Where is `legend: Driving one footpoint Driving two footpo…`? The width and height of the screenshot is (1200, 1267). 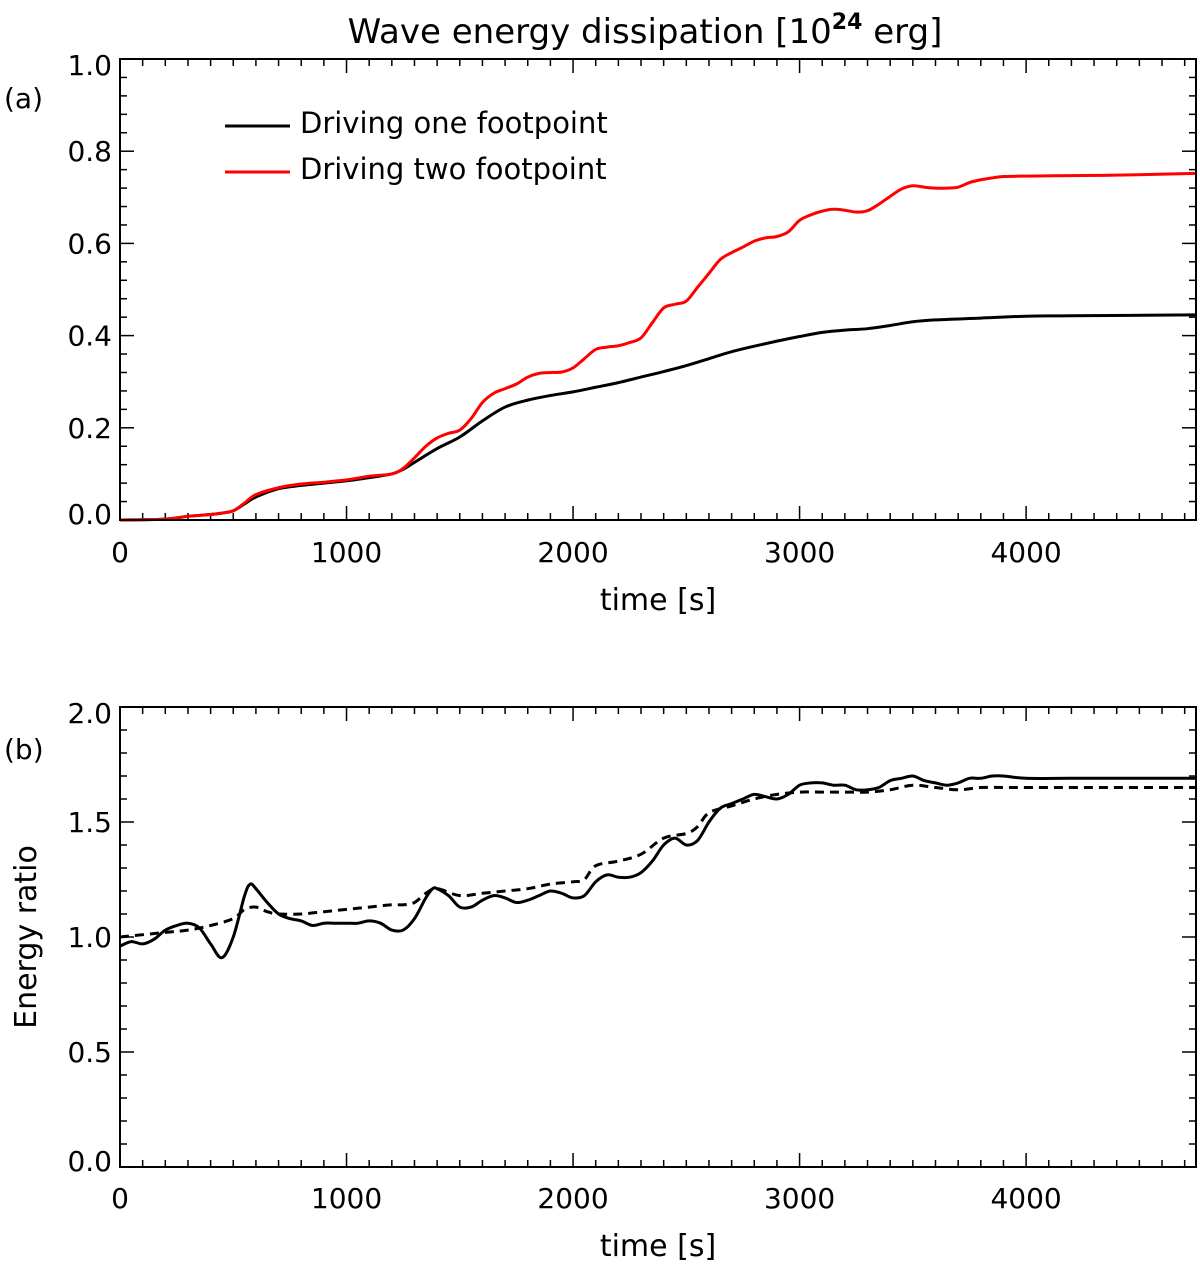 legend: Driving one footpoint Driving two footpo… is located at coordinates (416, 146).